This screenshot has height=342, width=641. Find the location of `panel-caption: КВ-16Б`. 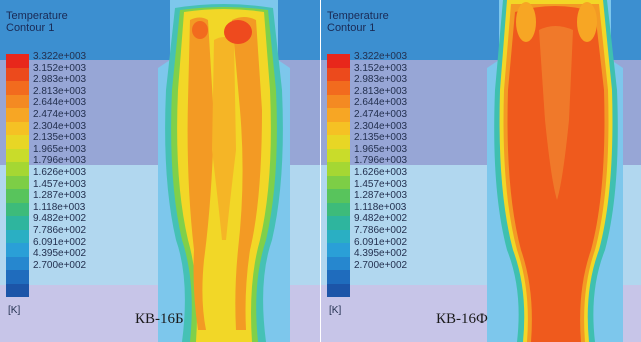

panel-caption: КВ-16Б is located at coordinates (159, 319).